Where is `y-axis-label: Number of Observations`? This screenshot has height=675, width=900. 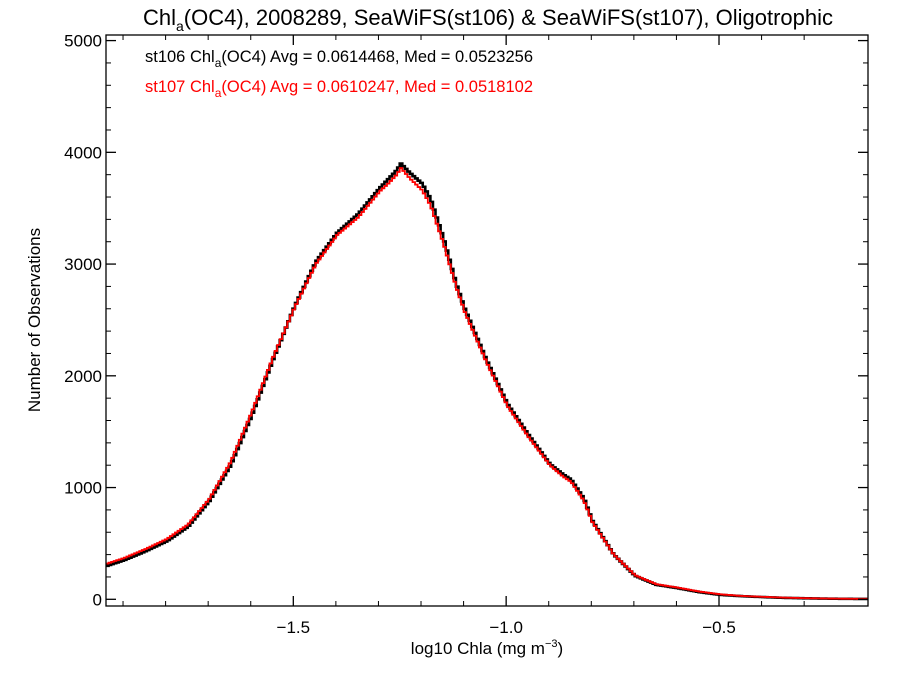 y-axis-label: Number of Observations is located at coordinates (34, 320).